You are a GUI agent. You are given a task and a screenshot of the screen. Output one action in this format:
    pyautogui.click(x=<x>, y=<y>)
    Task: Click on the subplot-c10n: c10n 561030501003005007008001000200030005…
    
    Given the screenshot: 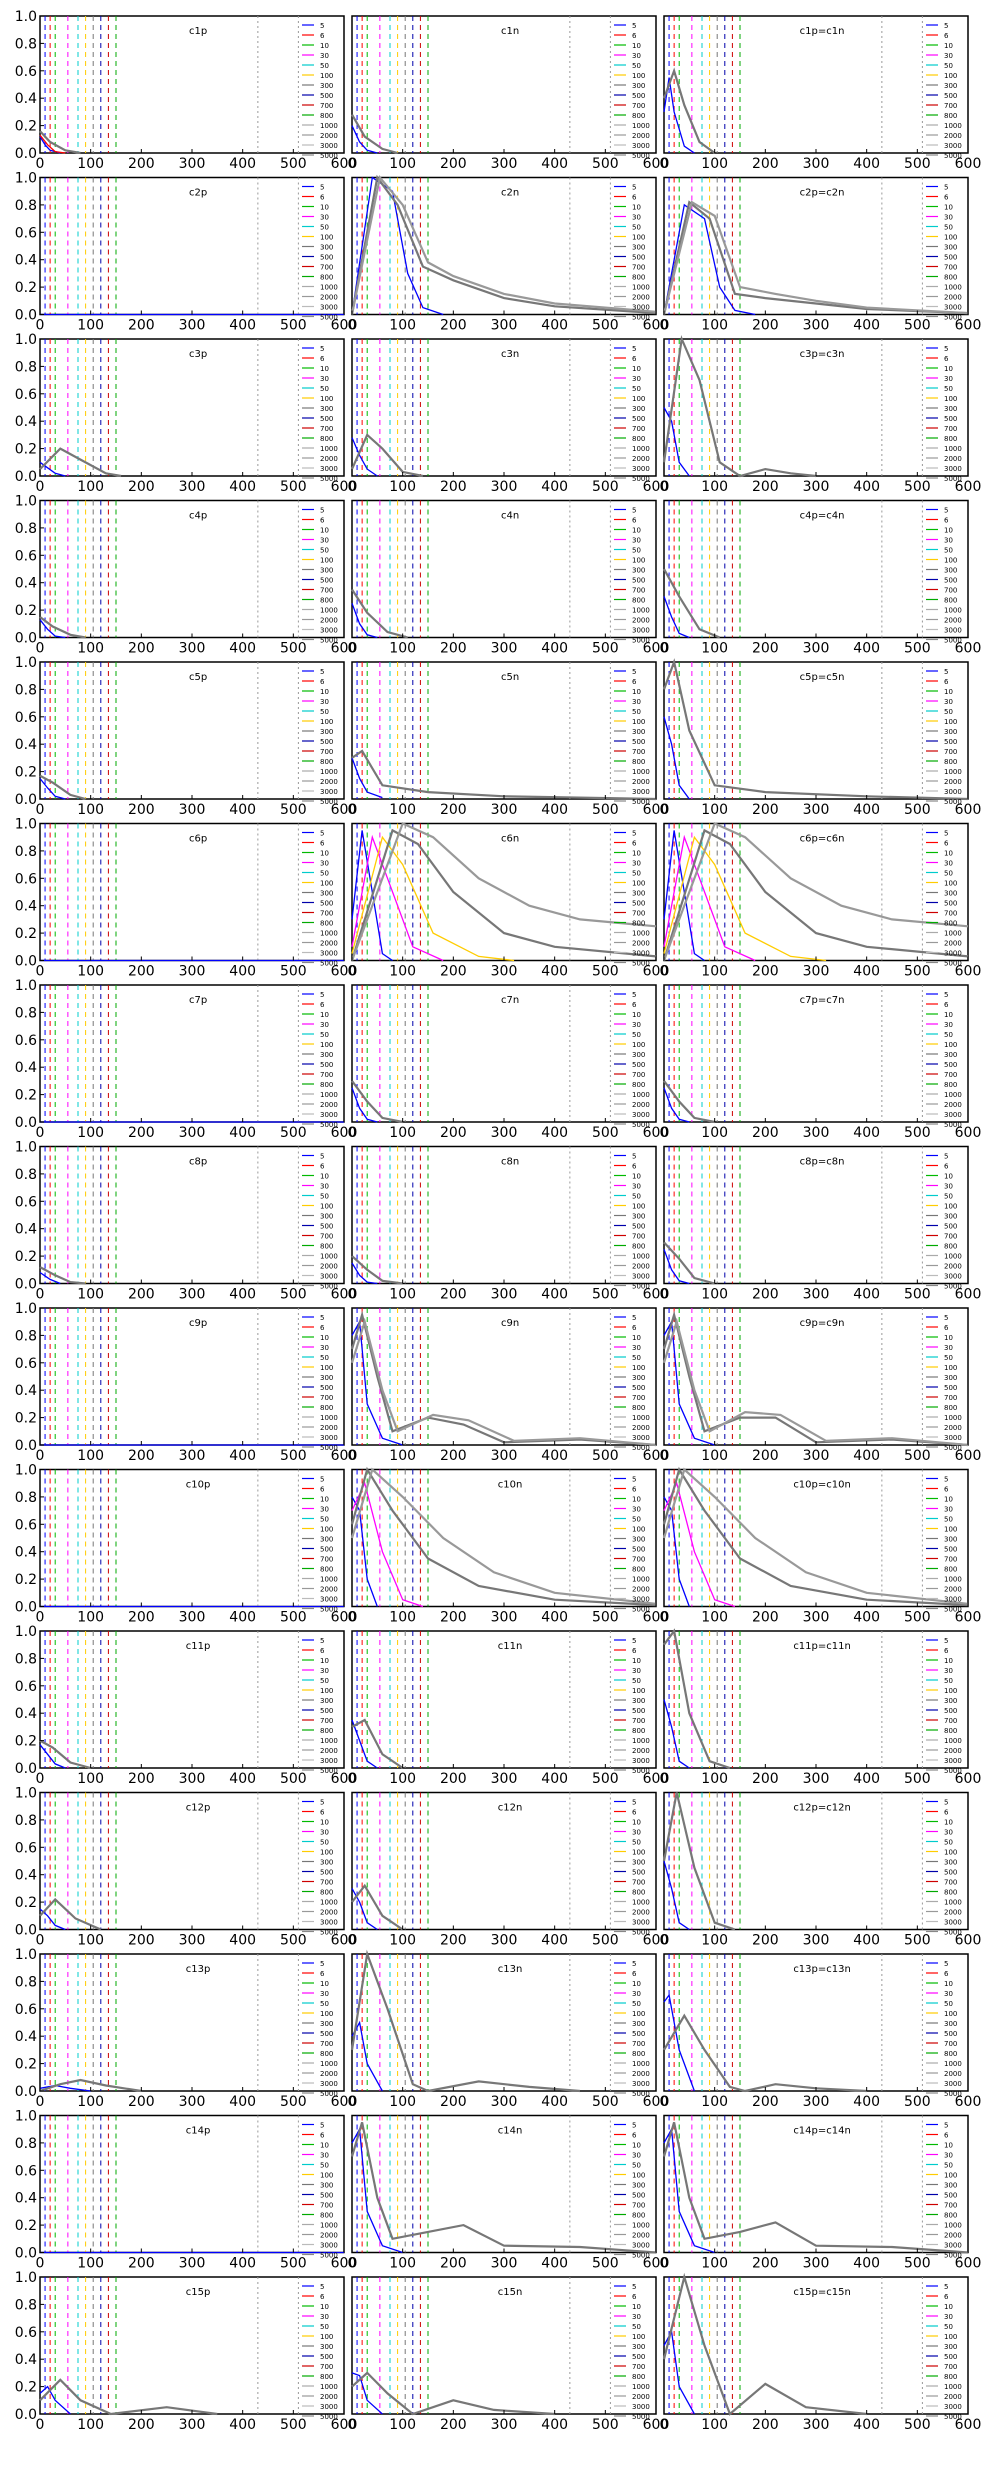 What is the action you would take?
    pyautogui.click(x=508, y=1546)
    